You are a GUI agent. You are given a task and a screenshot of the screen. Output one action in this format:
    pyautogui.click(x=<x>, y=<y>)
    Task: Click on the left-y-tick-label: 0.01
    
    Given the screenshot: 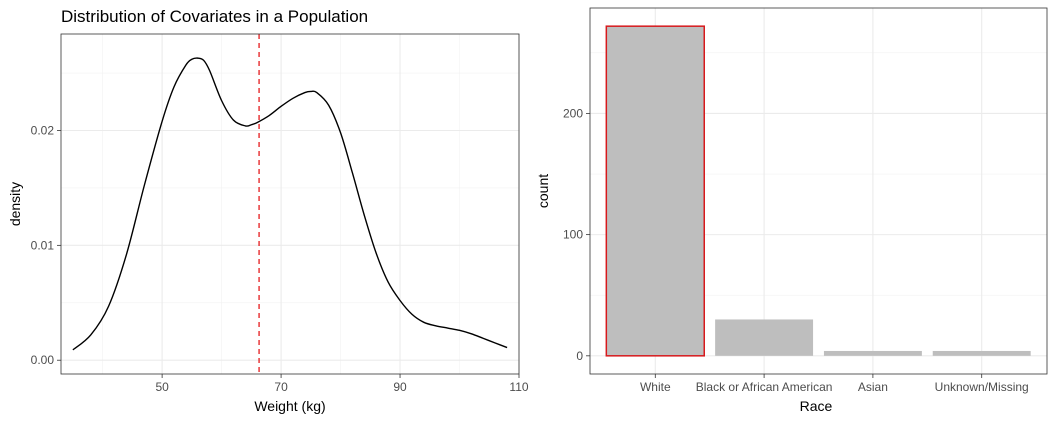 What is the action you would take?
    pyautogui.click(x=43, y=245)
    